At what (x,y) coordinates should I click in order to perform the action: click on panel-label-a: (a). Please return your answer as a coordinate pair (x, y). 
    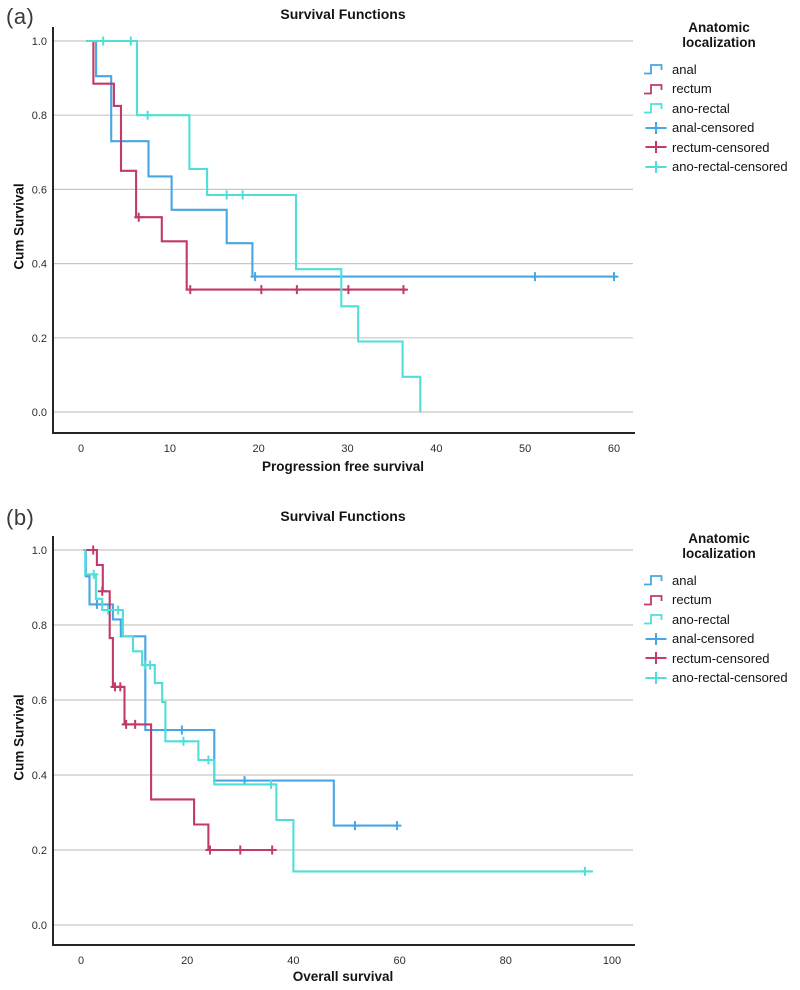
    Looking at the image, I should click on (20, 16).